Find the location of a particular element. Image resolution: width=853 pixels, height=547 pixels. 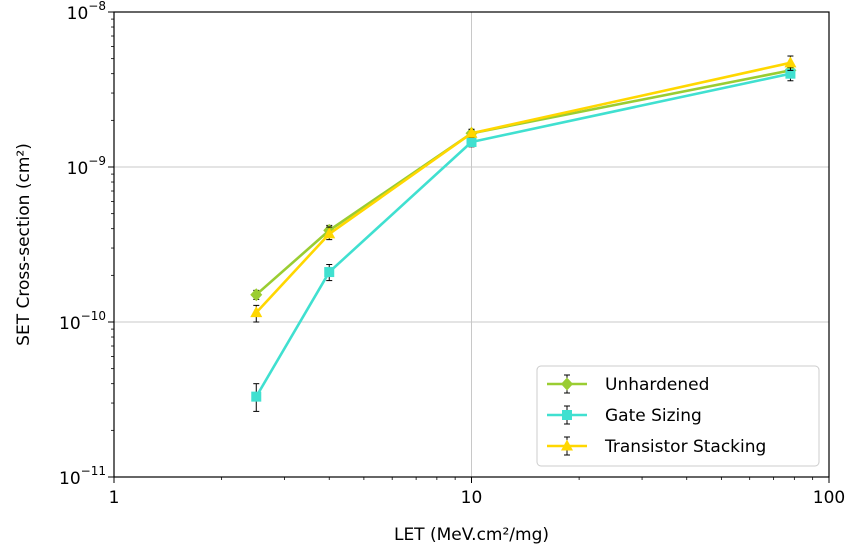

legend-label: Unhardened is located at coordinates (657, 385).